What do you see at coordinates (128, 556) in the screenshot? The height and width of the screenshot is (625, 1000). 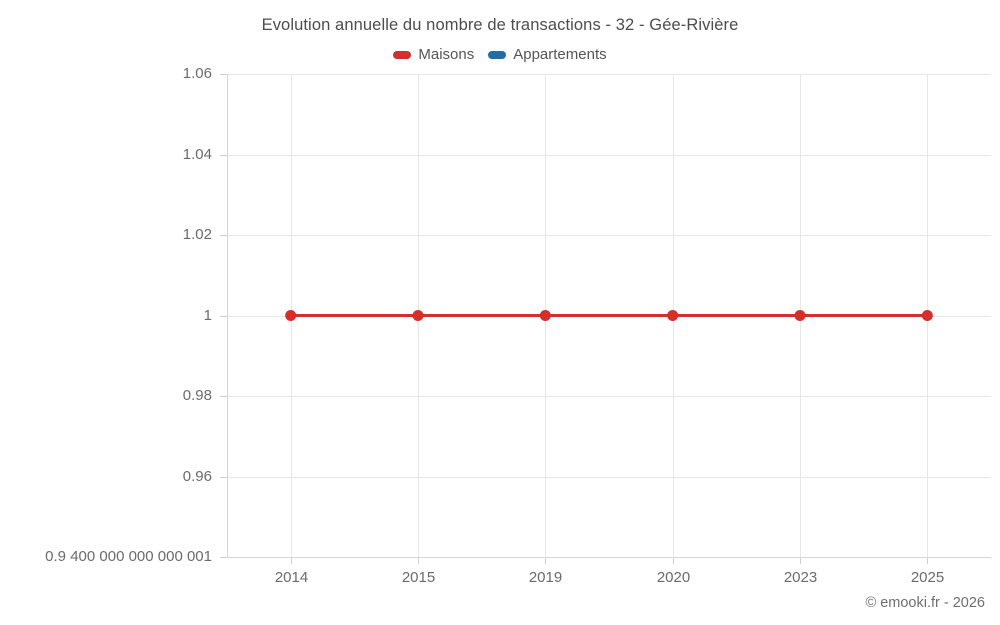 I see `y-axis-label: 0.9 400 000 000 000 001` at bounding box center [128, 556].